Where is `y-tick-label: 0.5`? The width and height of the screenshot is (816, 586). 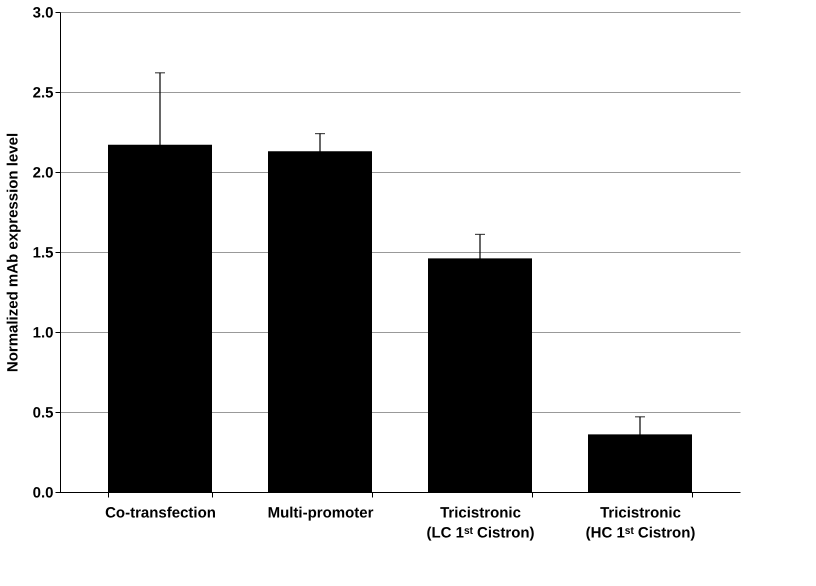
y-tick-label: 0.5 is located at coordinates (43, 413).